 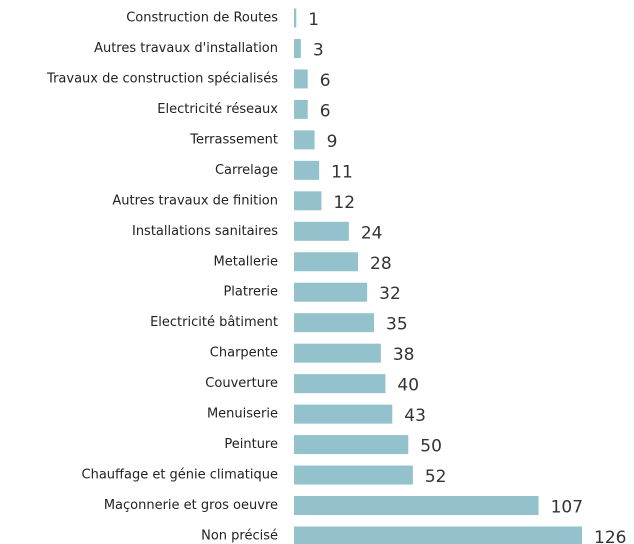 I want to click on value-label: 43, so click(x=415, y=416).